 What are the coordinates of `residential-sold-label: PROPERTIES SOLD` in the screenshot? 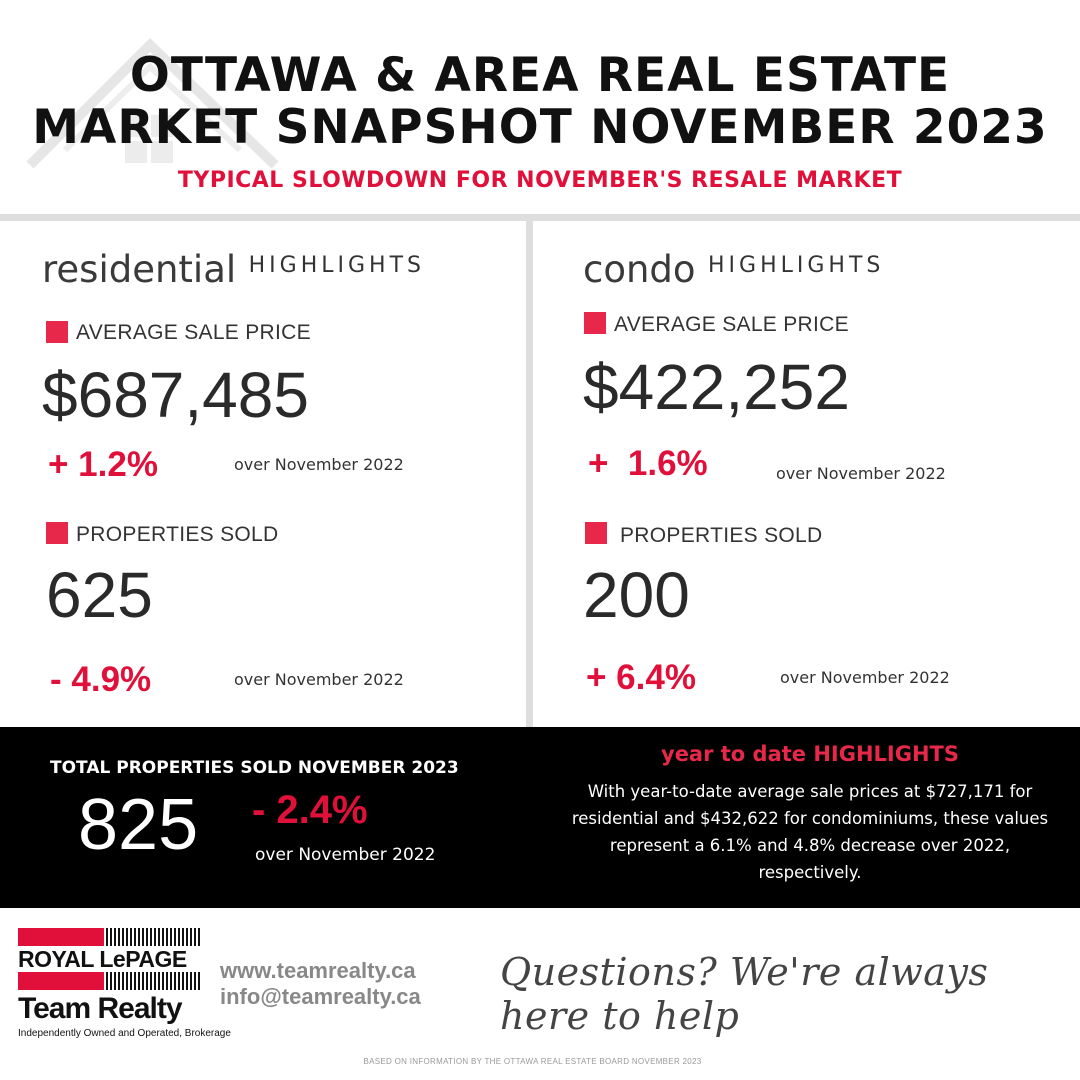 It's located at (177, 534).